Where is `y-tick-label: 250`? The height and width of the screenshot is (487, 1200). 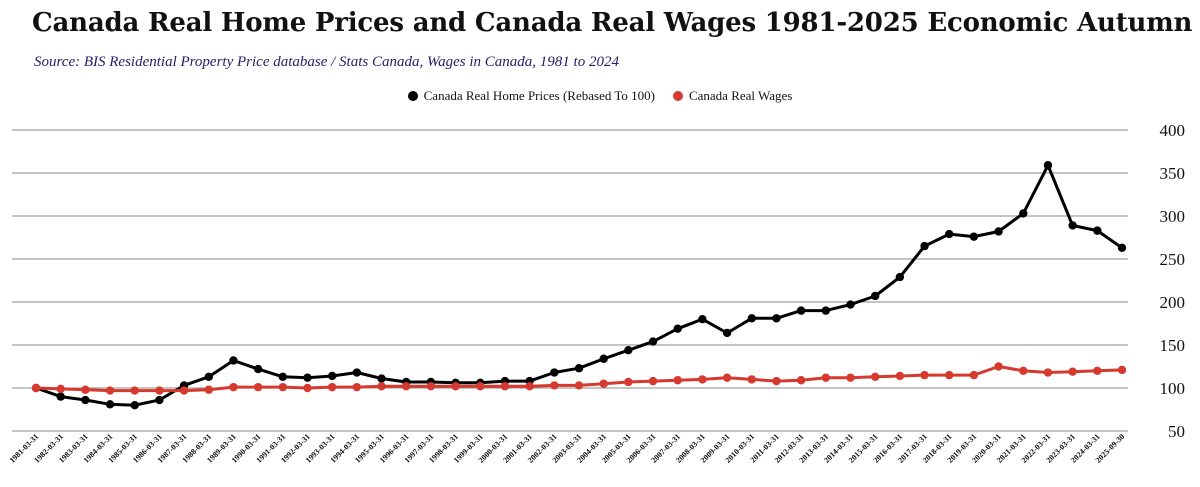
y-tick-label: 250 is located at coordinates (1173, 259).